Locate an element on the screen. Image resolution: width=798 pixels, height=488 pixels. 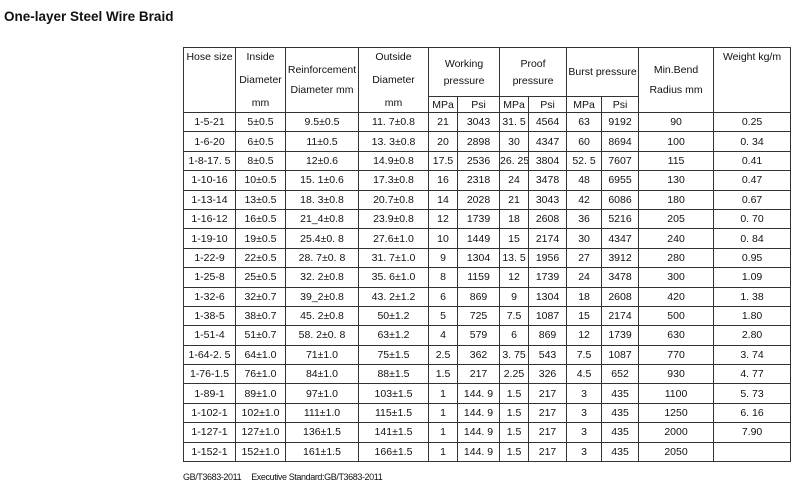
table-cell: 217 is located at coordinates (548, 393).